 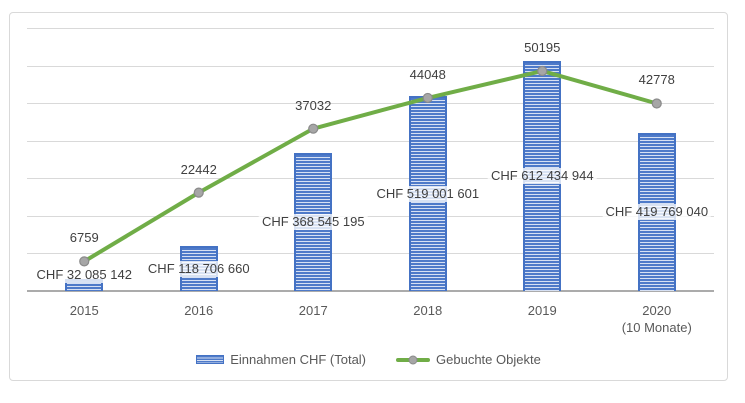 I want to click on bar-value-label: CHF 118 706 660, so click(x=198, y=268).